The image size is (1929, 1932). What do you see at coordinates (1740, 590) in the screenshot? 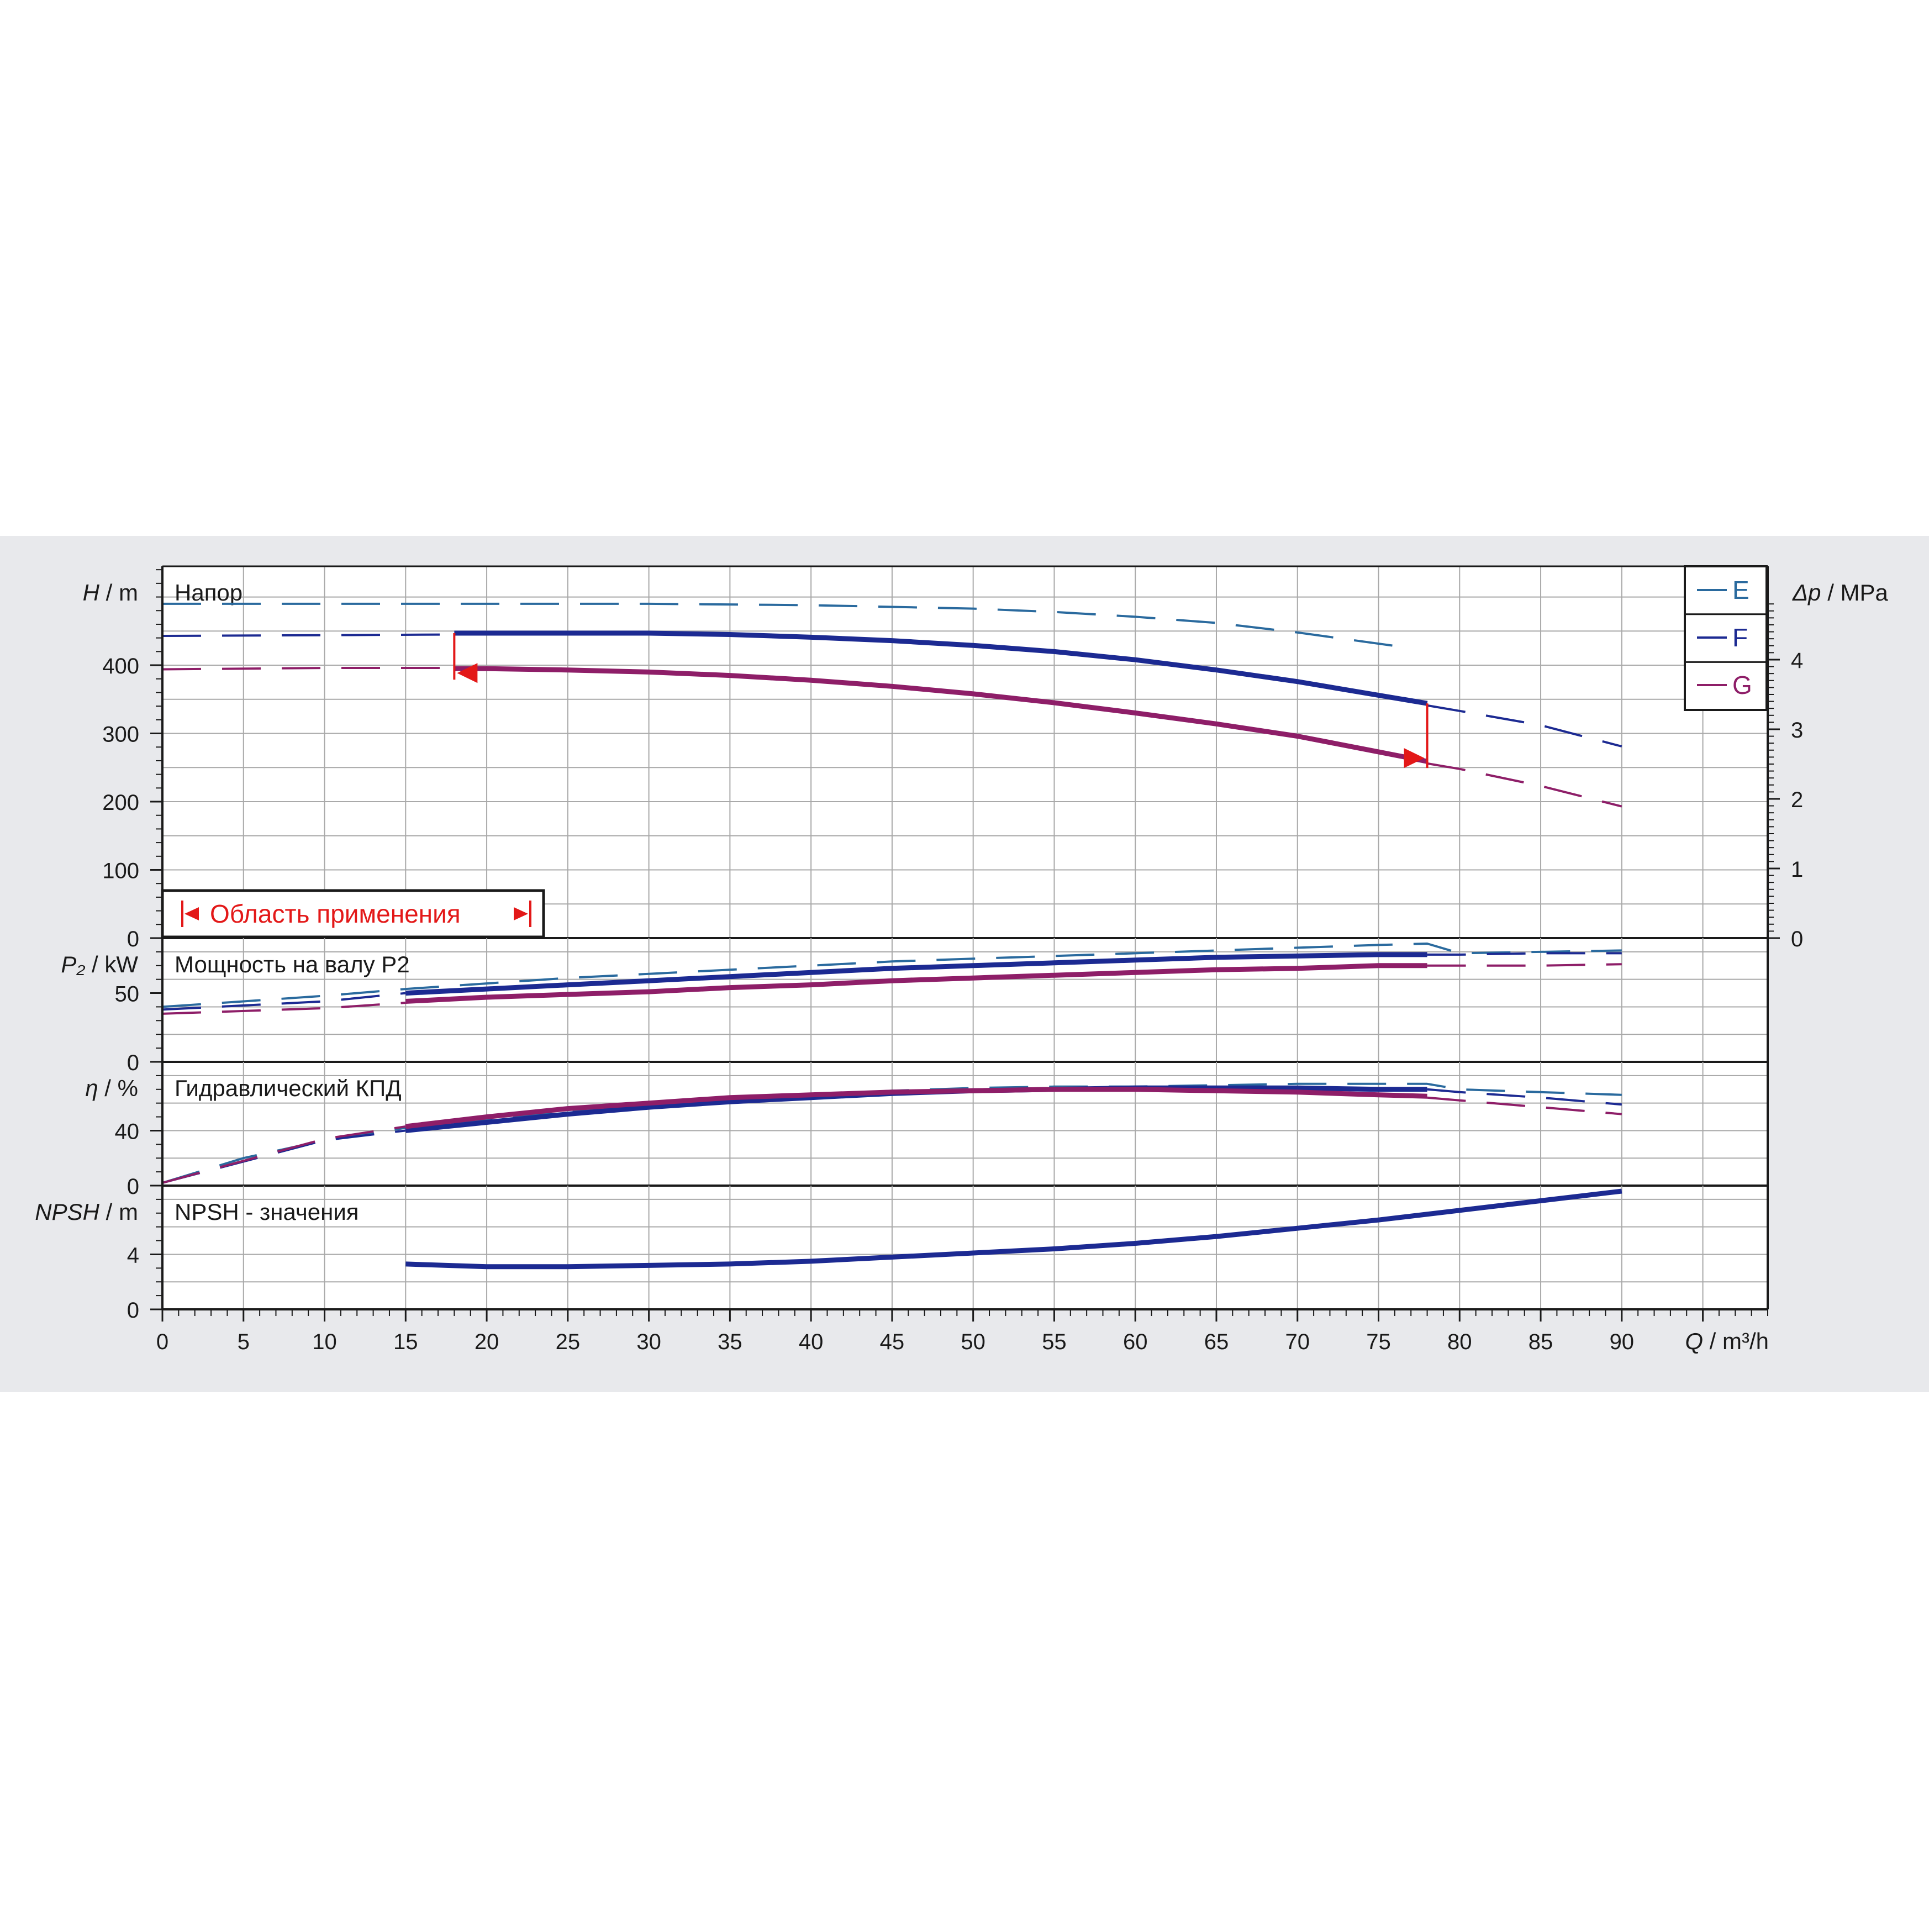
I see `legend-label: E` at bounding box center [1740, 590].